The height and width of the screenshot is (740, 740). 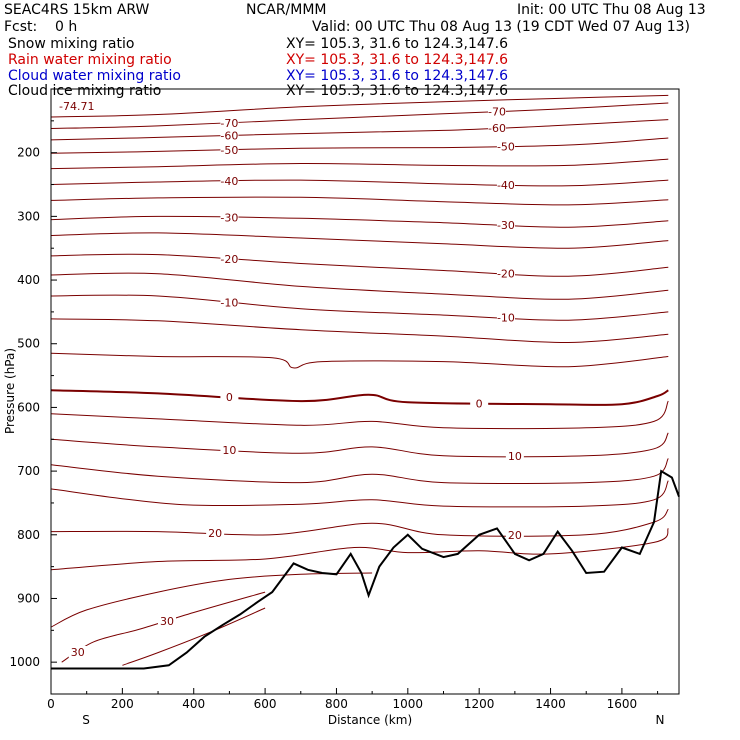 I want to click on y-axis-title: Pressure (hPa), so click(x=10, y=391).